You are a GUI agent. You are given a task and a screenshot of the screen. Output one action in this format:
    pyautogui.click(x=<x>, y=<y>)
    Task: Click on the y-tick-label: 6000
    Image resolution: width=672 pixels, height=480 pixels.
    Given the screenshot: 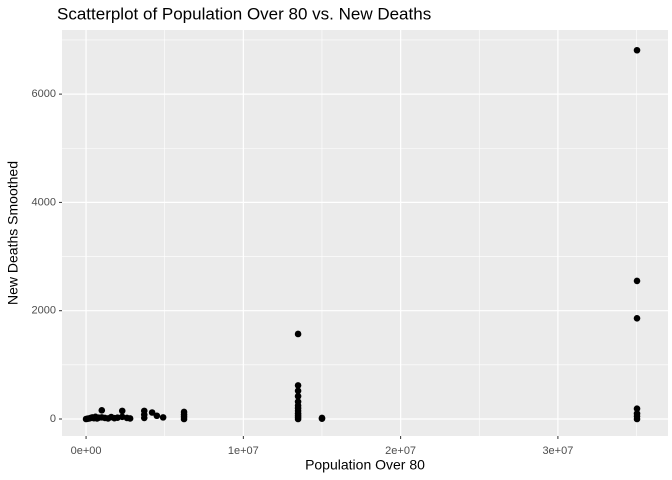 What is the action you would take?
    pyautogui.click(x=44, y=94)
    